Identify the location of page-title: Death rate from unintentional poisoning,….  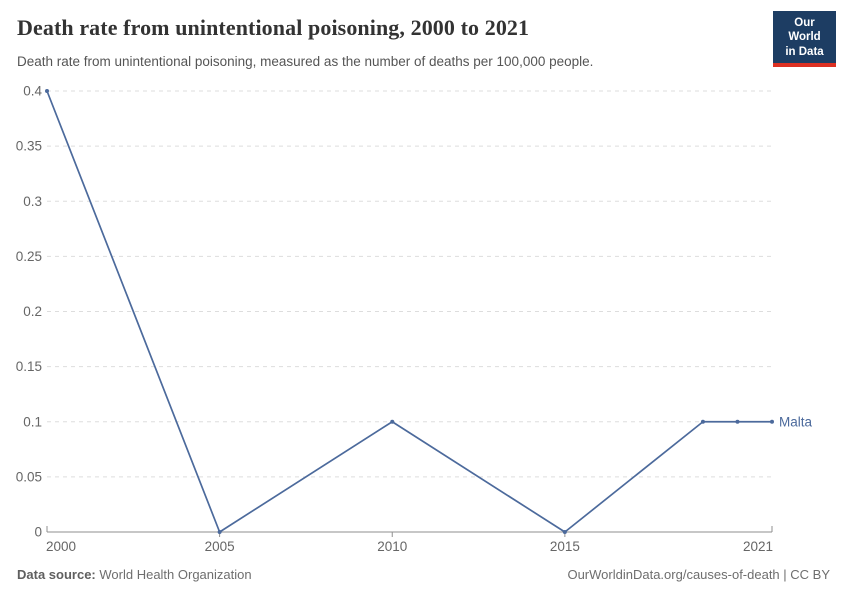
(273, 27).